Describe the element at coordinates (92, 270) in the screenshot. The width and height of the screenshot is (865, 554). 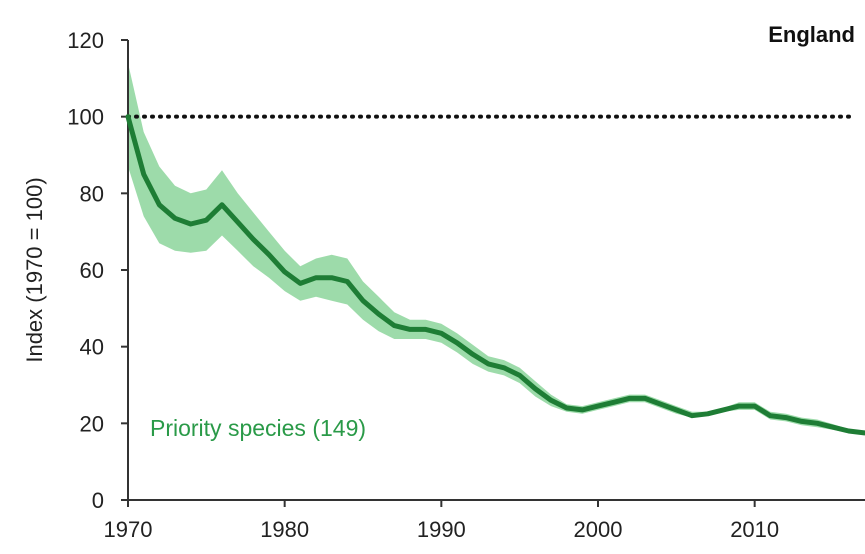
I see `y-tick-label: 60` at that location.